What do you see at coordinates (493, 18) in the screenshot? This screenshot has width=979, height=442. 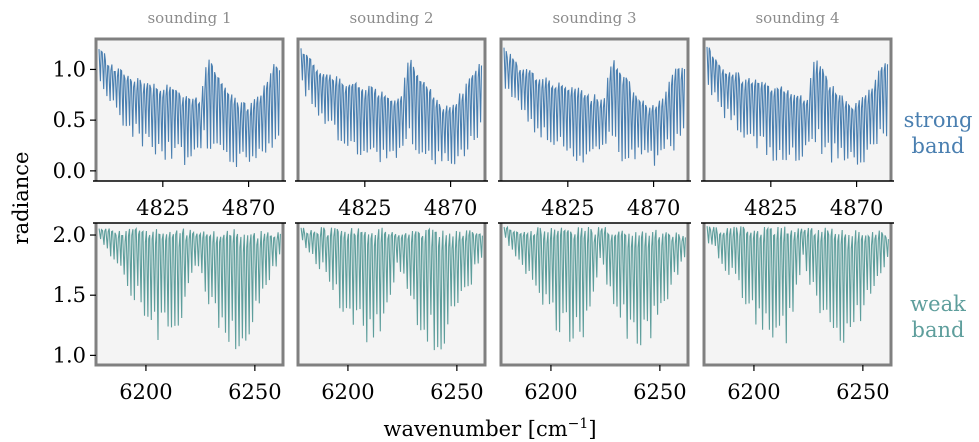 I see `panel-titles: sounding 1 sounding 2 sounding 3 sounding 4` at bounding box center [493, 18].